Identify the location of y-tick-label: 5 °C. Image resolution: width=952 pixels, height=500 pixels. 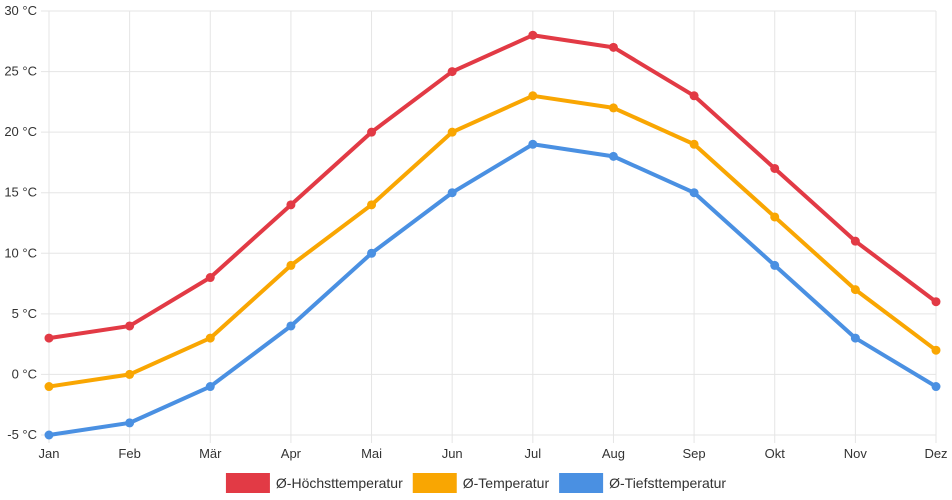
(24, 313).